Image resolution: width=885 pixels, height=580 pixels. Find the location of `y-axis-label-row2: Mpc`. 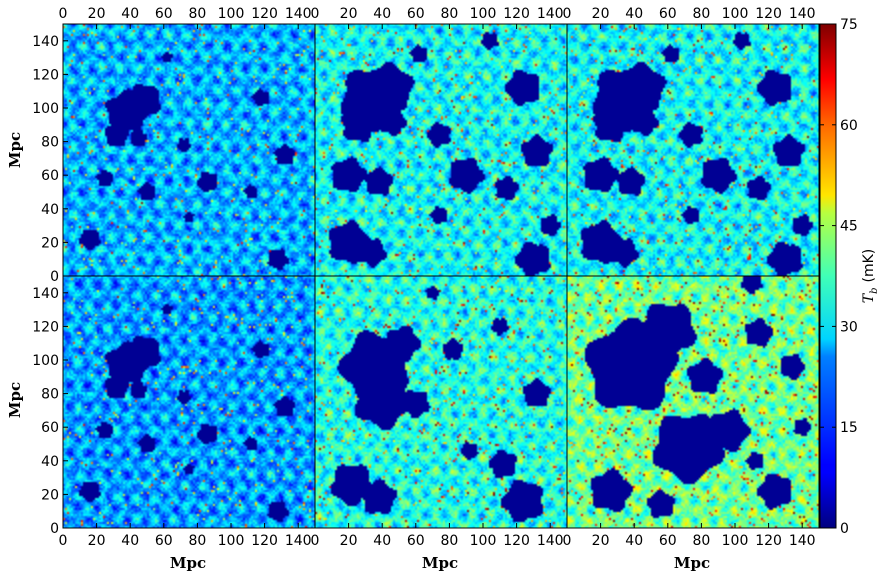

y-axis-label-row2: Mpc is located at coordinates (15, 400).